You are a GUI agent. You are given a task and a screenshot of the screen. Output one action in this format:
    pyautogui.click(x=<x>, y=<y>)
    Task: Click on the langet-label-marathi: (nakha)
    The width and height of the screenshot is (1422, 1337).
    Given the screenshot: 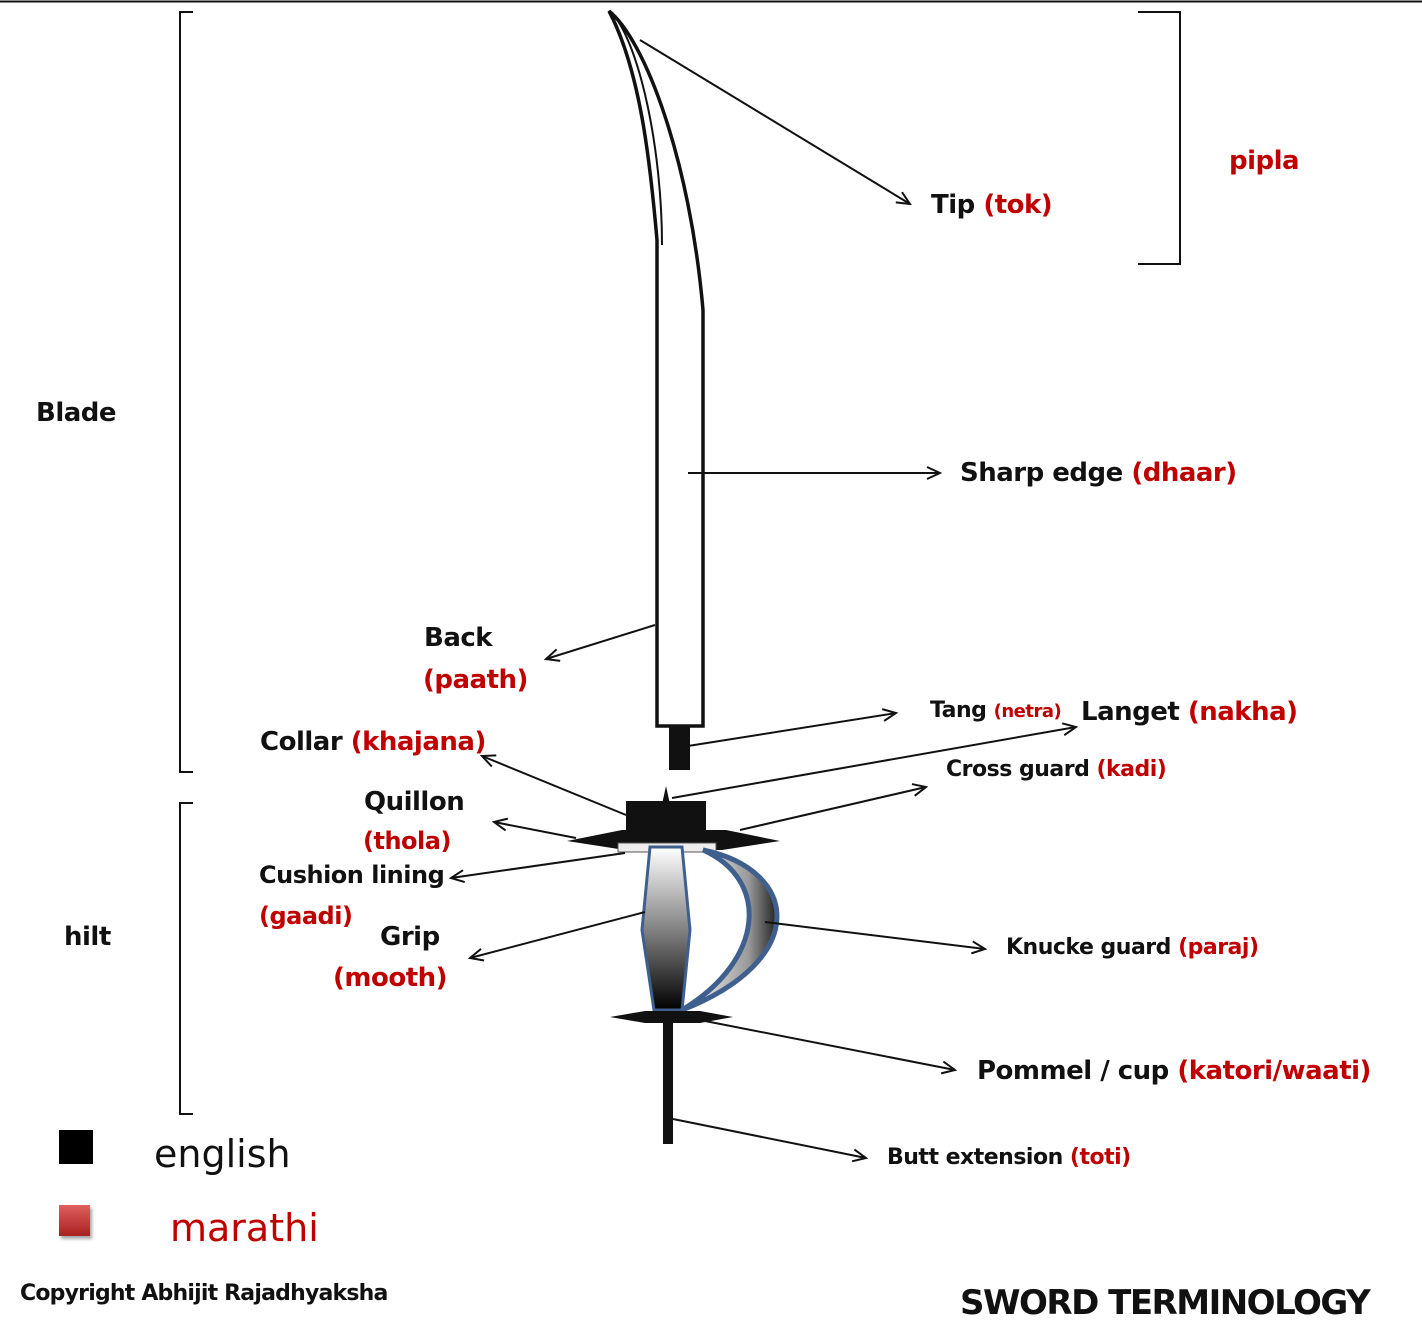 What is the action you would take?
    pyautogui.click(x=1242, y=712)
    